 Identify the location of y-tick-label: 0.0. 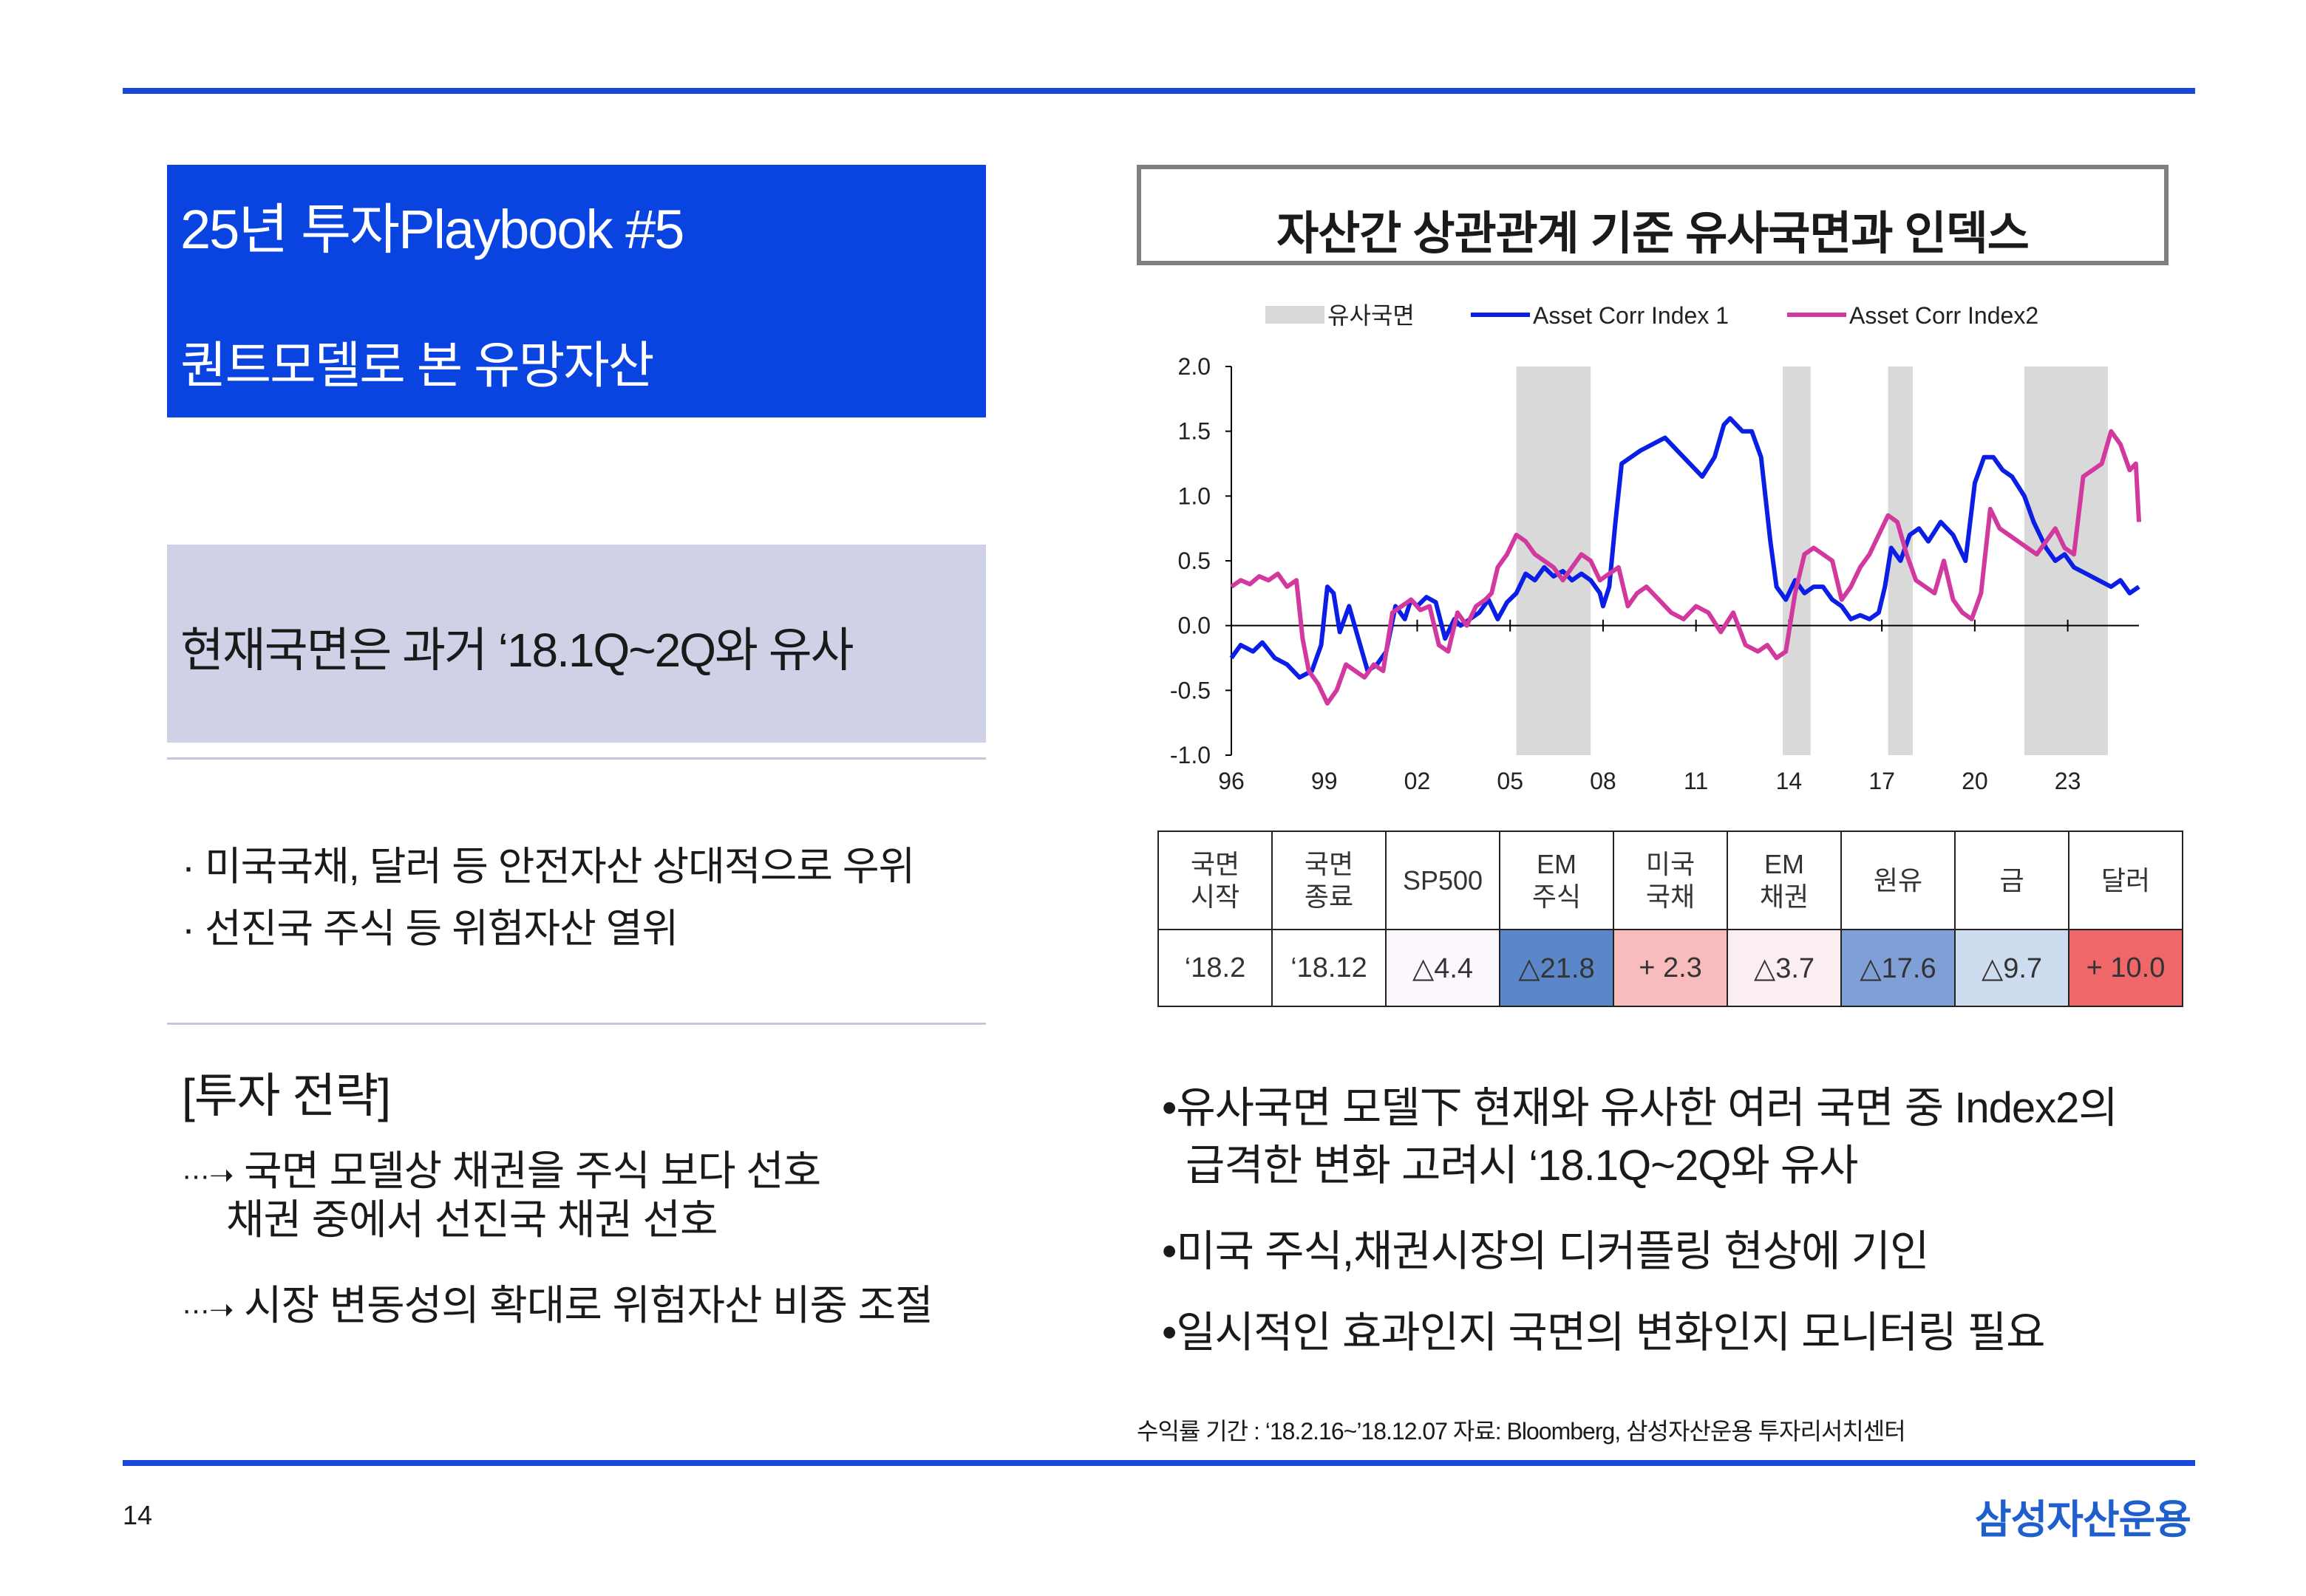
(1194, 626).